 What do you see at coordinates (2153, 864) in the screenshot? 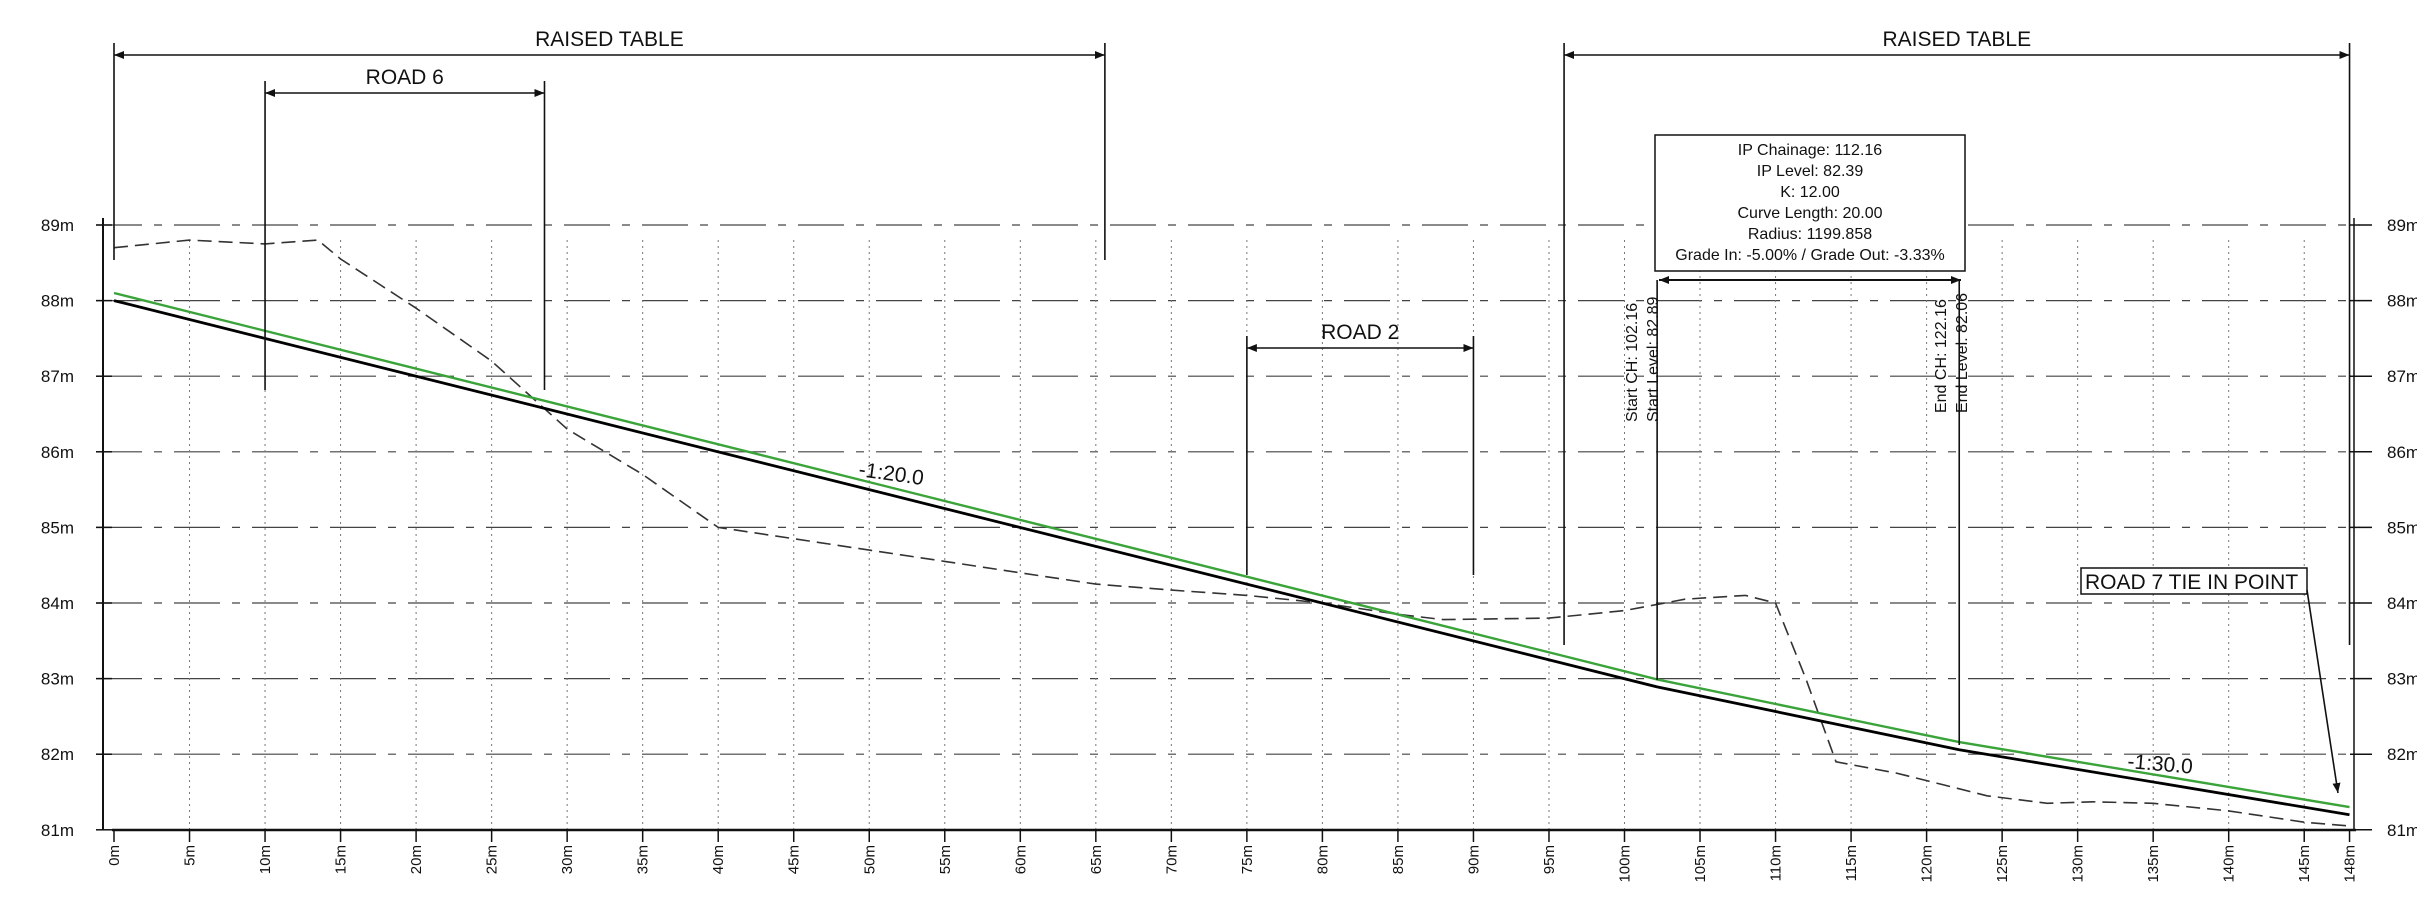
I see `x-label: 135m` at bounding box center [2153, 864].